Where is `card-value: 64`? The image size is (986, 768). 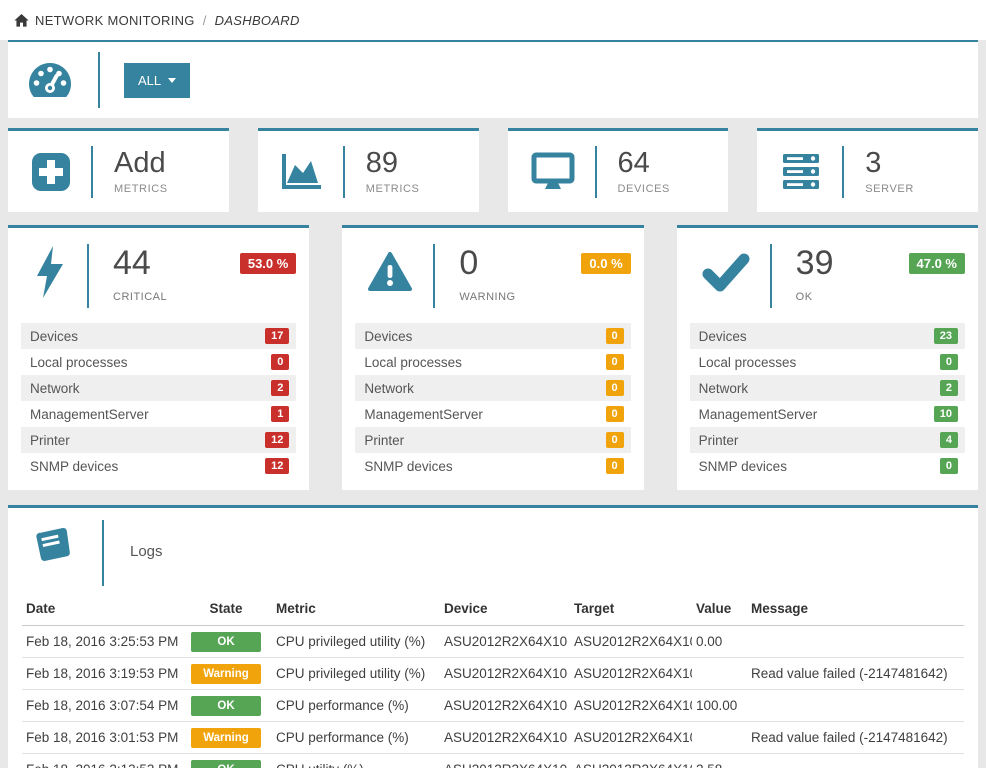
card-value: 64 is located at coordinates (633, 162).